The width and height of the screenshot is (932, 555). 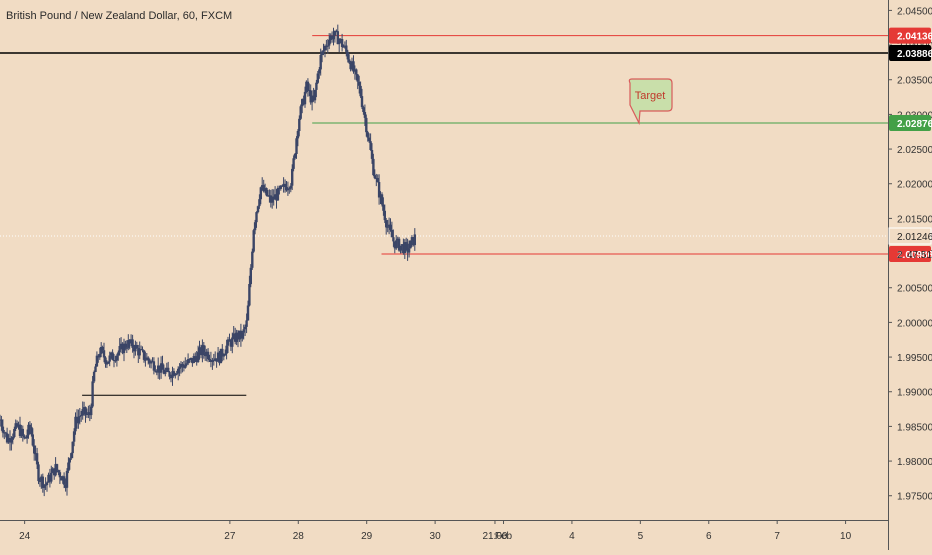 I want to click on price-tick-label: 2.00500, so click(x=914, y=289).